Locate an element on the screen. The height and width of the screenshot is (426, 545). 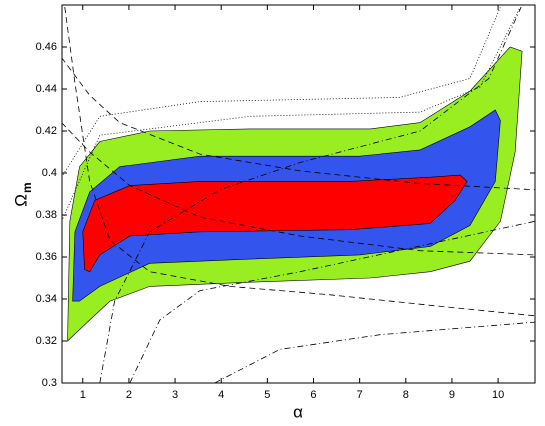
x-tick-label: 4 is located at coordinates (221, 395).